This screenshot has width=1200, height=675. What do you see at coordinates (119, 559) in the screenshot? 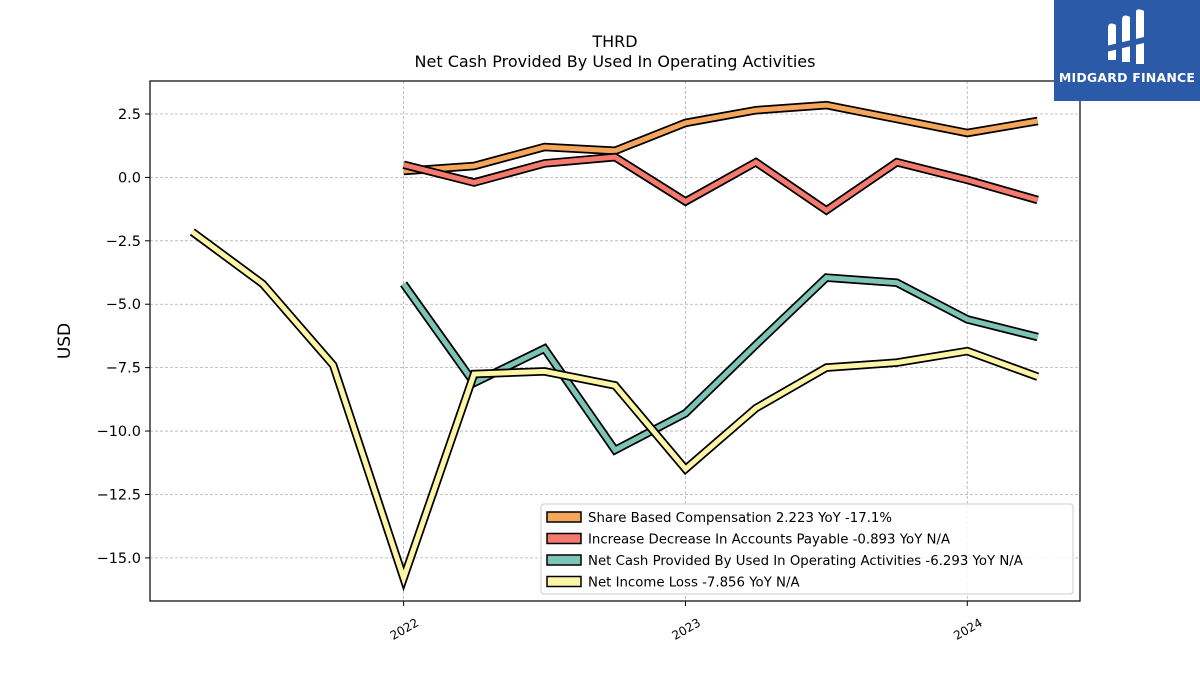
I see `y-tick-label: −15.0` at bounding box center [119, 559].